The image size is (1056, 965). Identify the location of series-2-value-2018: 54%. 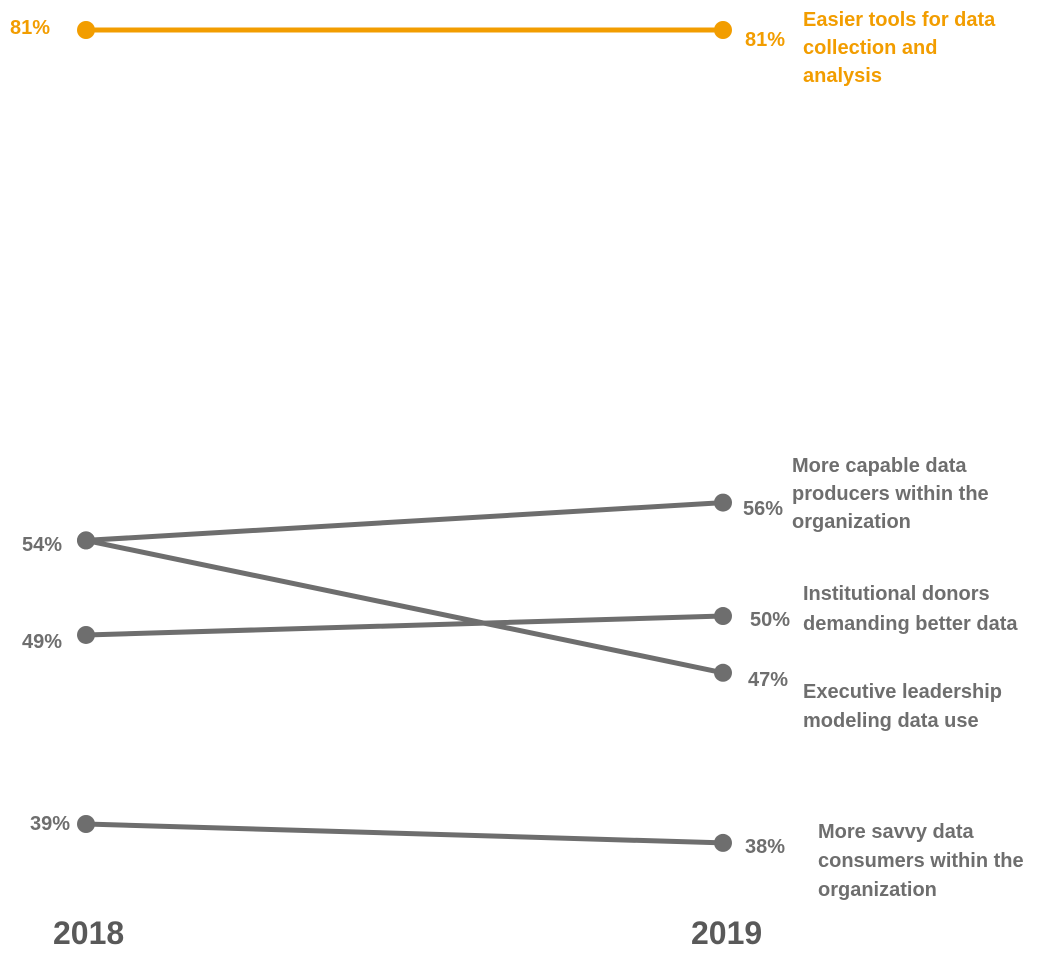
(42, 545).